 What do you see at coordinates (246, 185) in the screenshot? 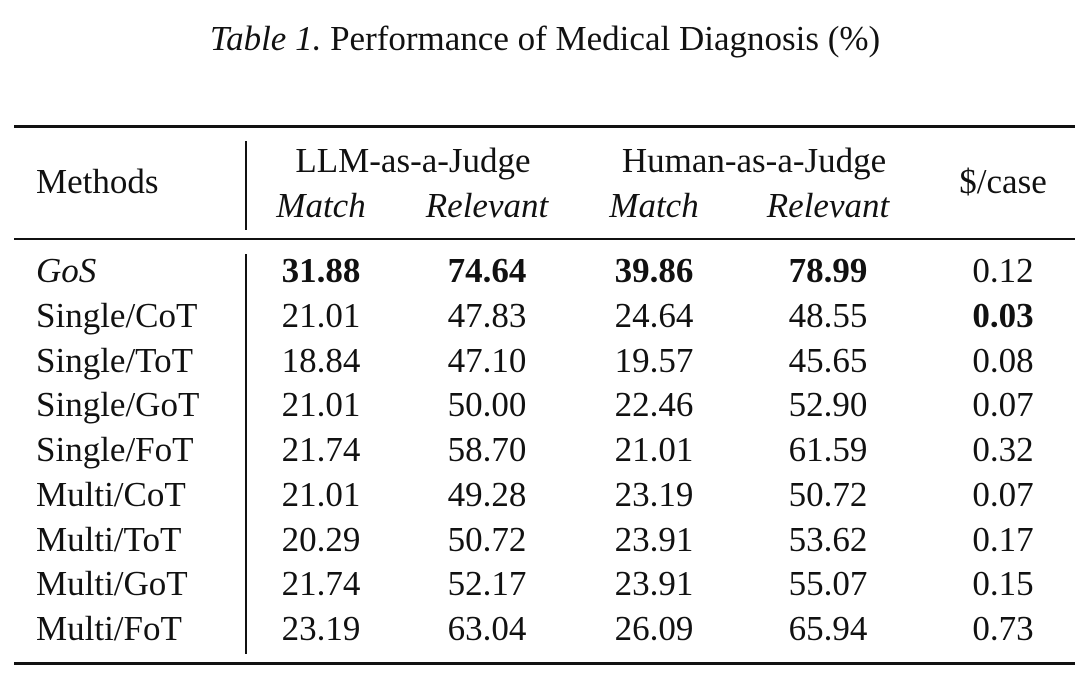
I see `header-column-divider` at bounding box center [246, 185].